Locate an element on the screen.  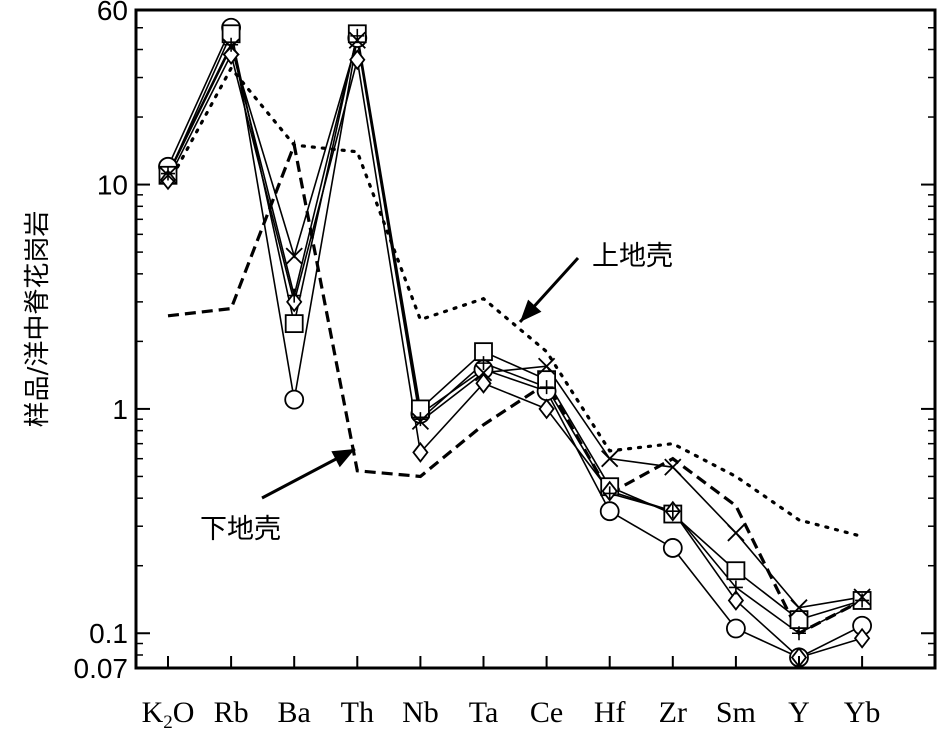
x-tick-label: Yb is located at coordinates (862, 712).